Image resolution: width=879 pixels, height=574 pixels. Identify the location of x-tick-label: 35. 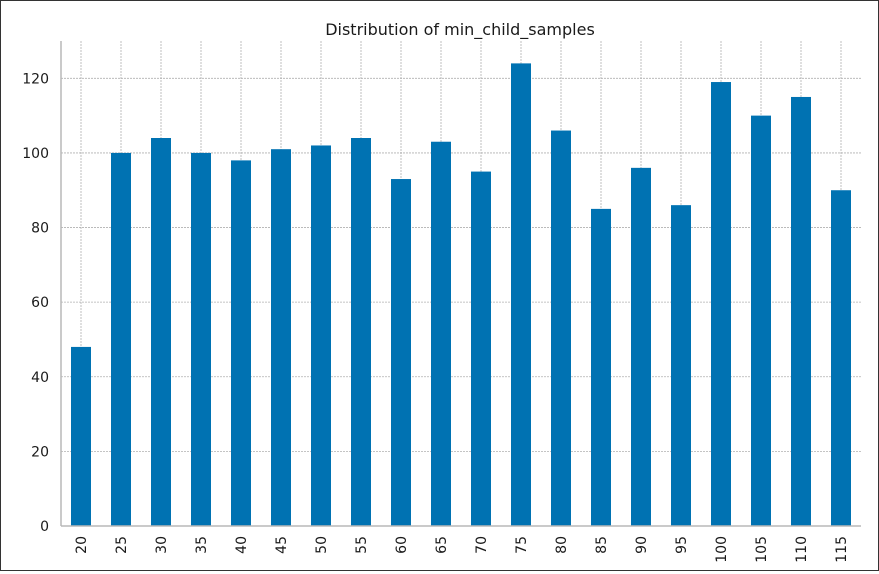
(202, 545).